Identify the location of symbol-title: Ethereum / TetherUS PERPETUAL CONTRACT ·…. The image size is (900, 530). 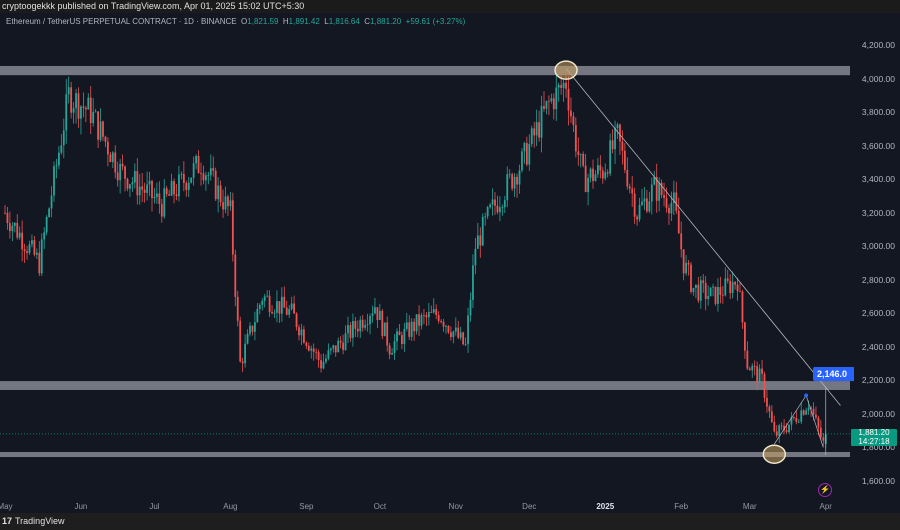
(121, 21).